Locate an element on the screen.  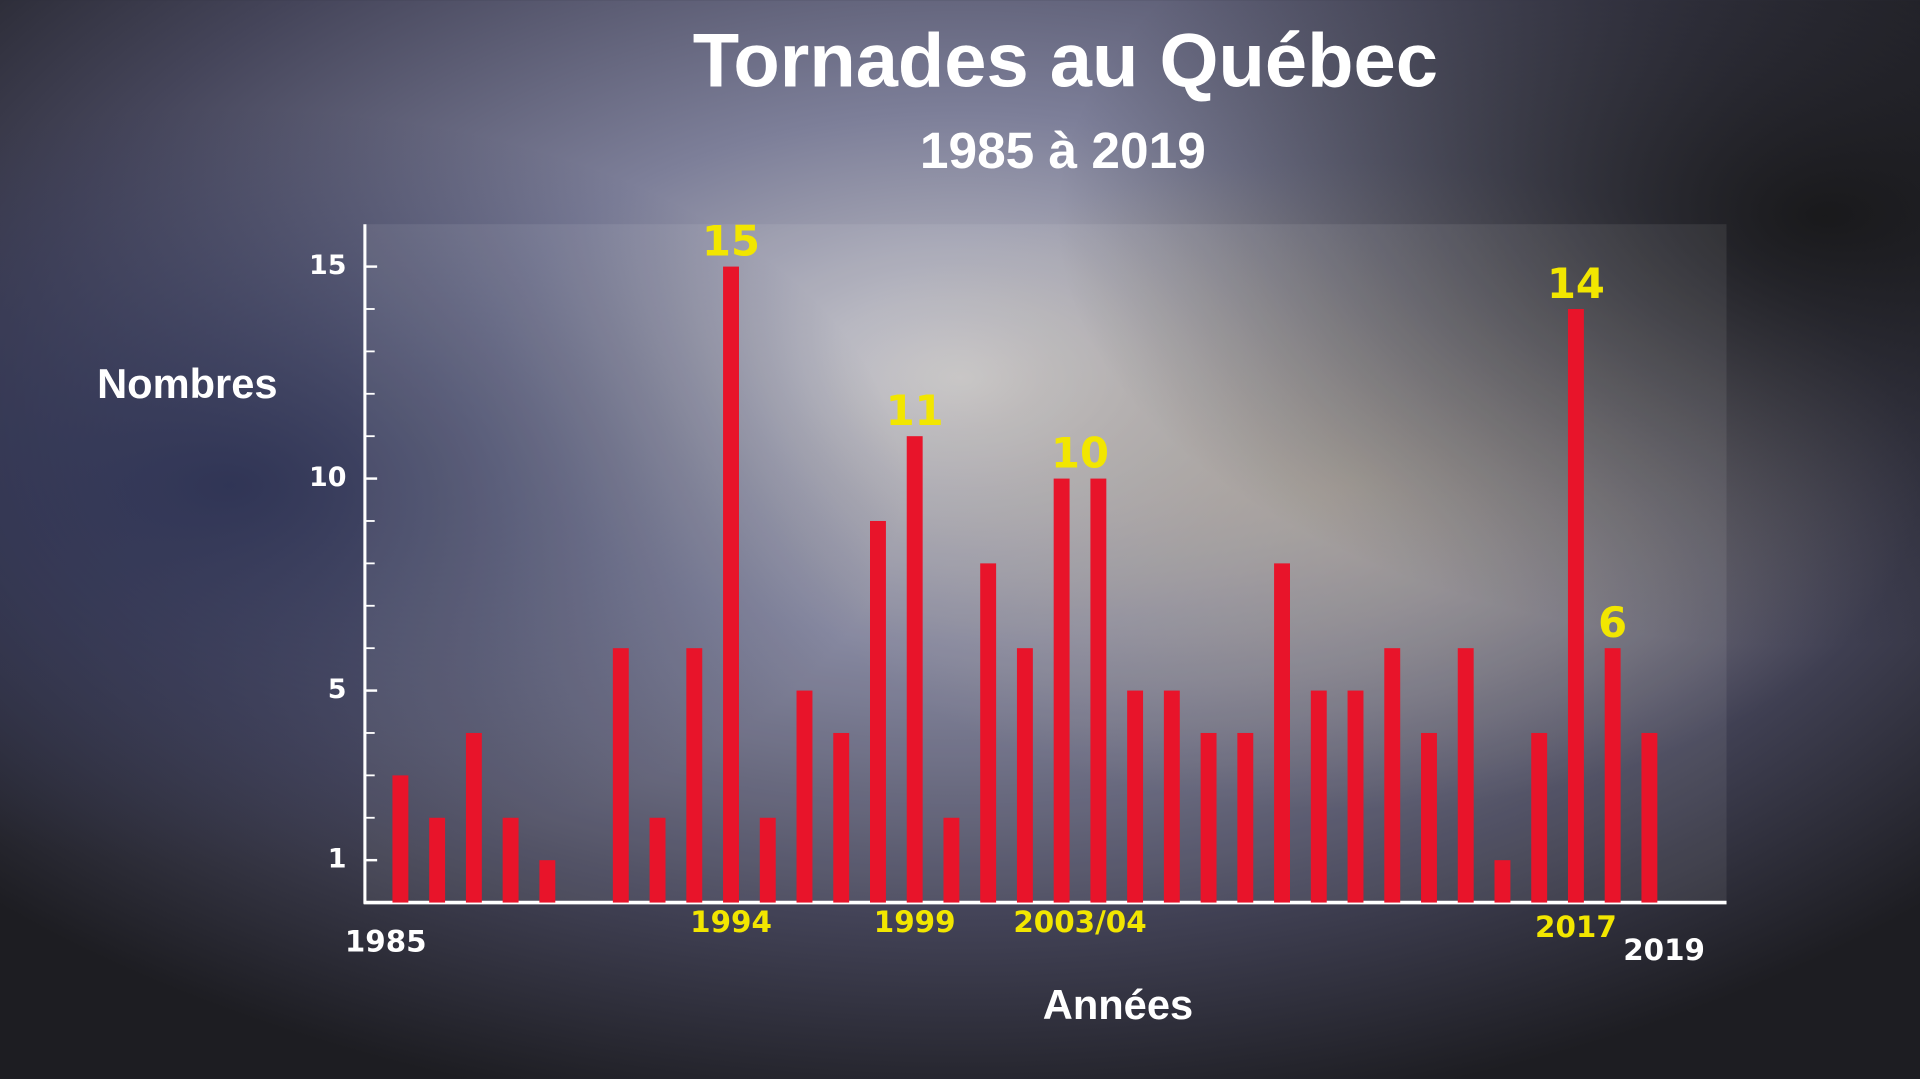
x-tick-label: 1999 is located at coordinates (915, 922).